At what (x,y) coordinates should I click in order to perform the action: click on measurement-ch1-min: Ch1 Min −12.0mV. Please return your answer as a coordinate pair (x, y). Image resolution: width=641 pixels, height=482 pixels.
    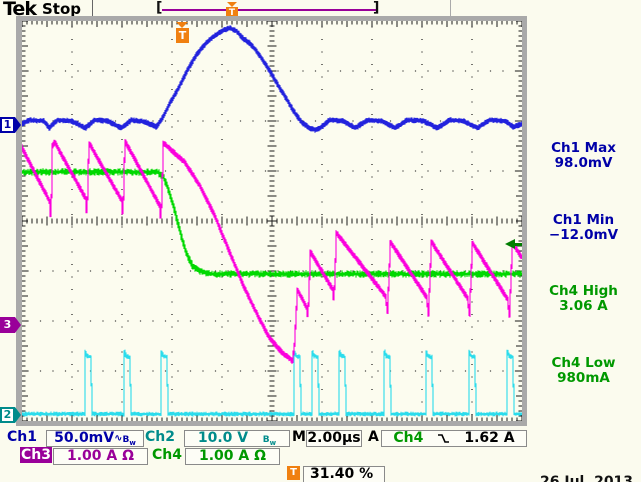
    Looking at the image, I should click on (583, 228).